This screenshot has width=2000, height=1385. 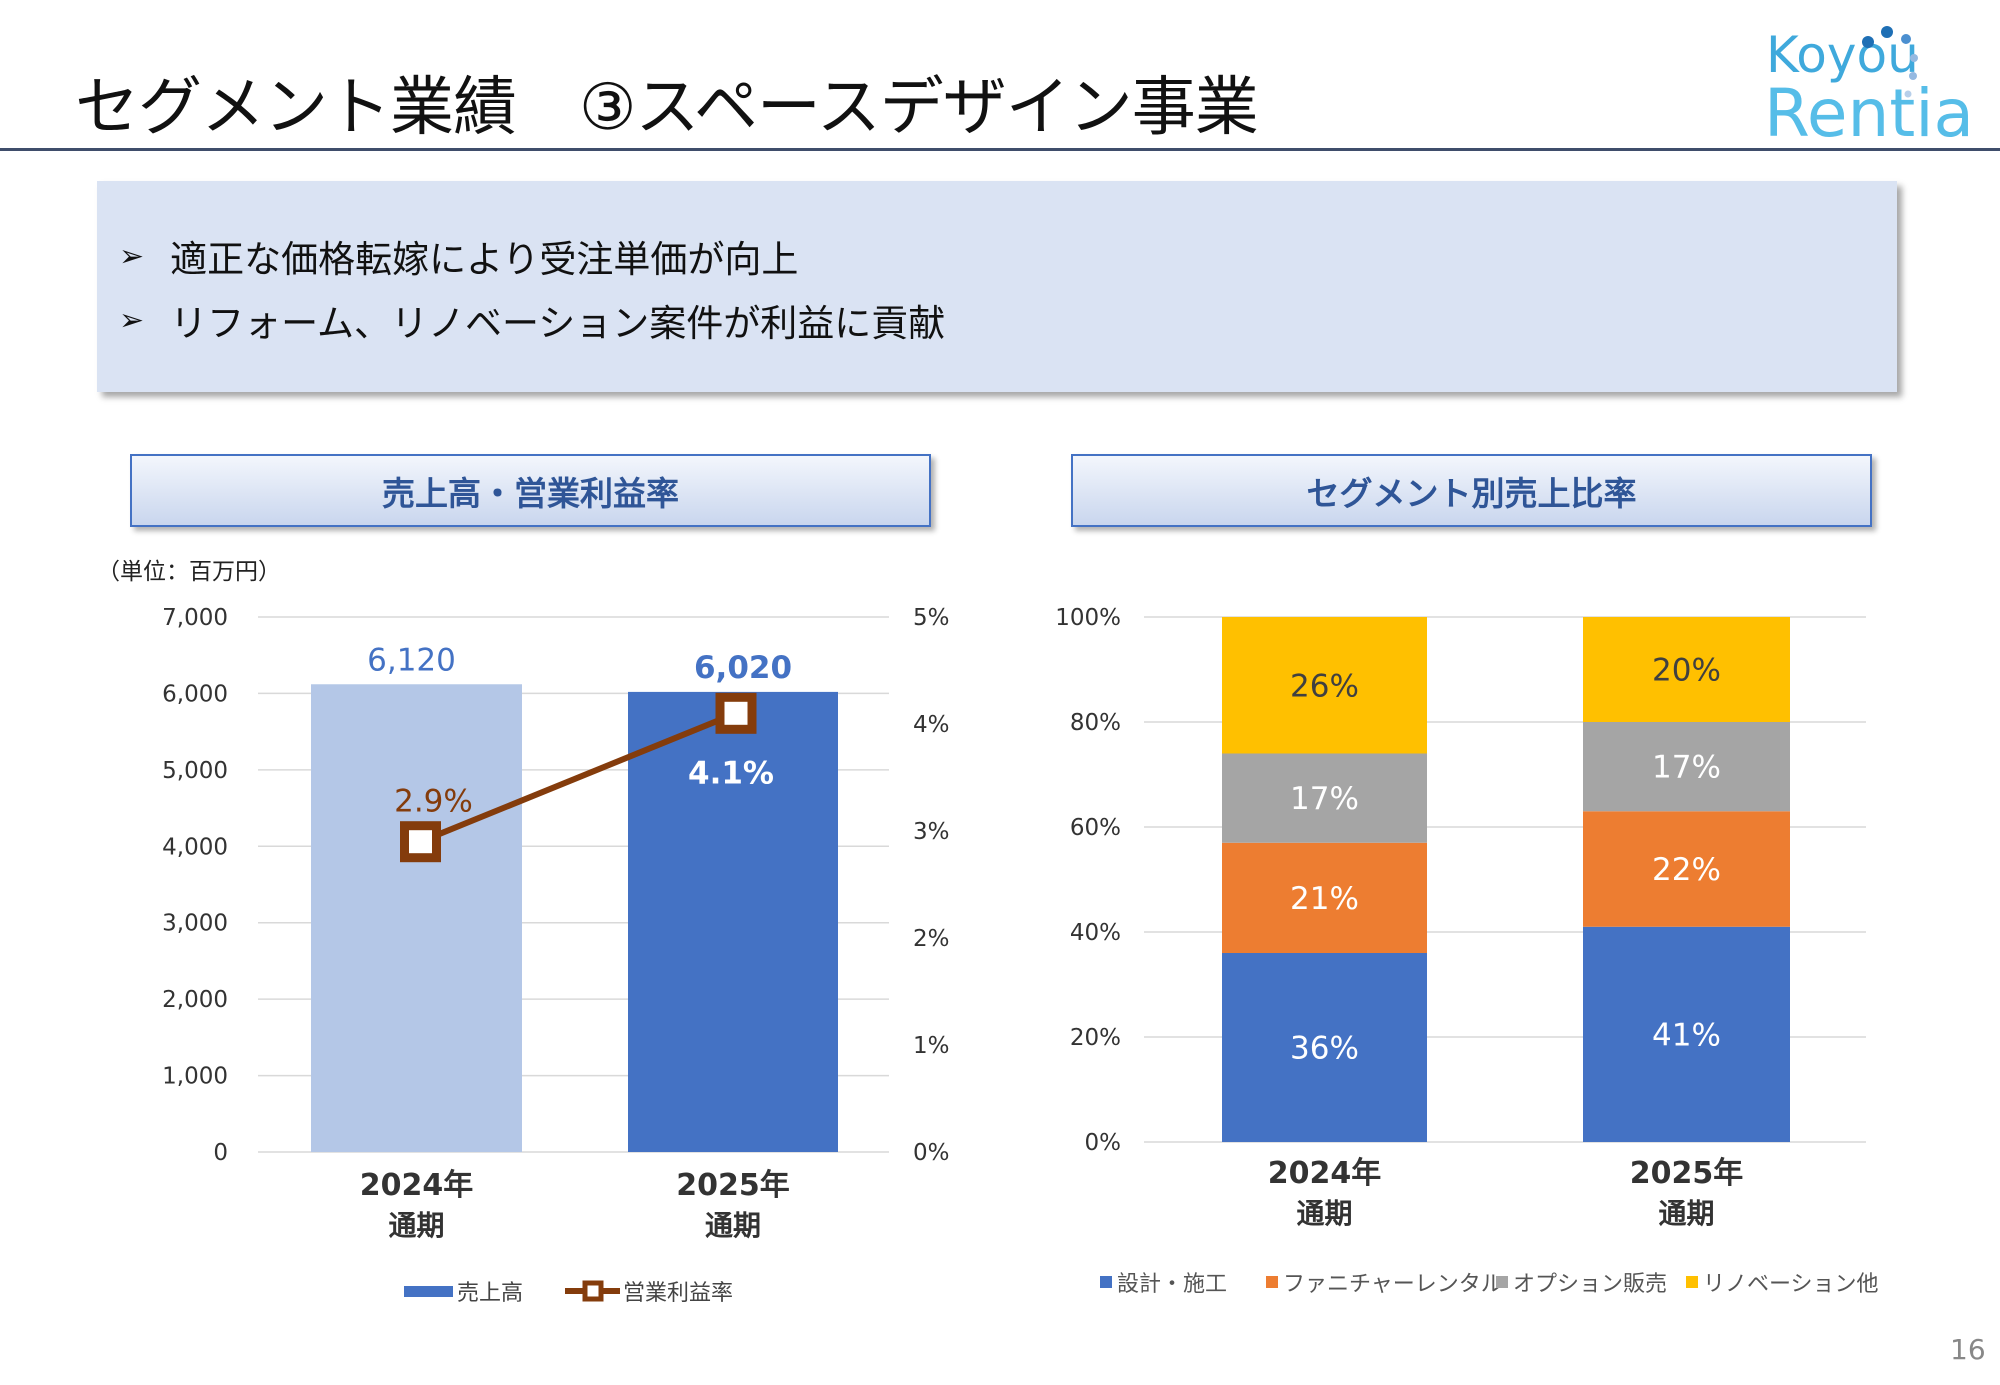 What do you see at coordinates (931, 1153) in the screenshot?
I see `y-right-tick-label: 0%` at bounding box center [931, 1153].